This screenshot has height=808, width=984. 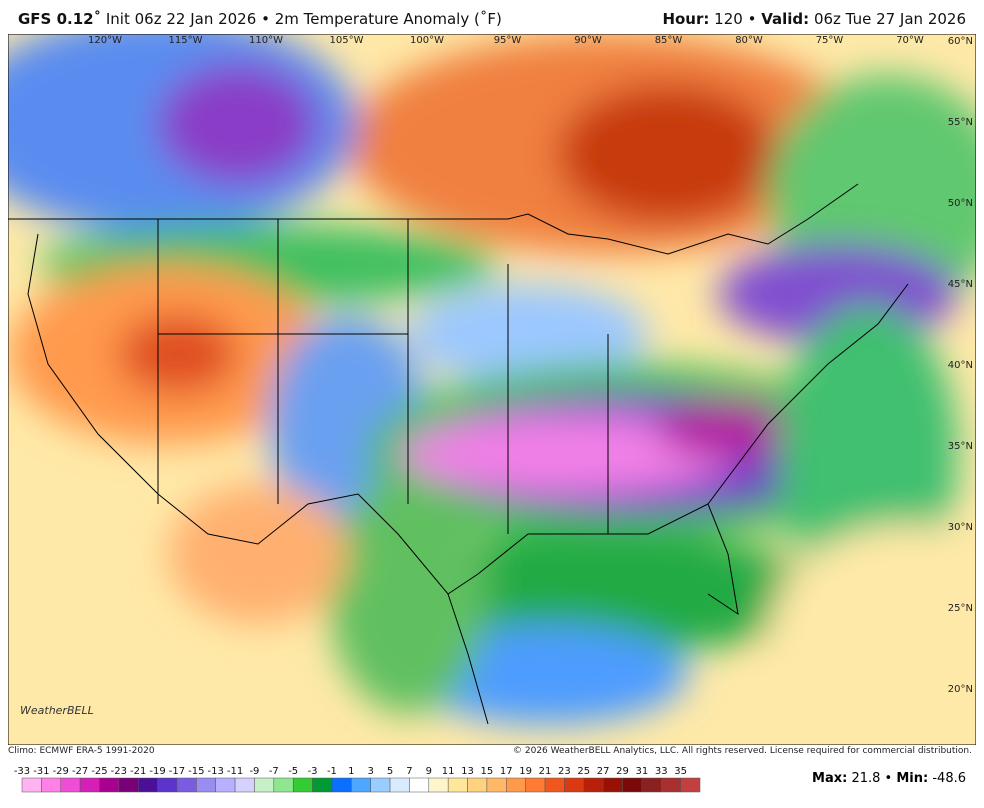 I want to click on colorbar-label: 31, so click(x=642, y=771).